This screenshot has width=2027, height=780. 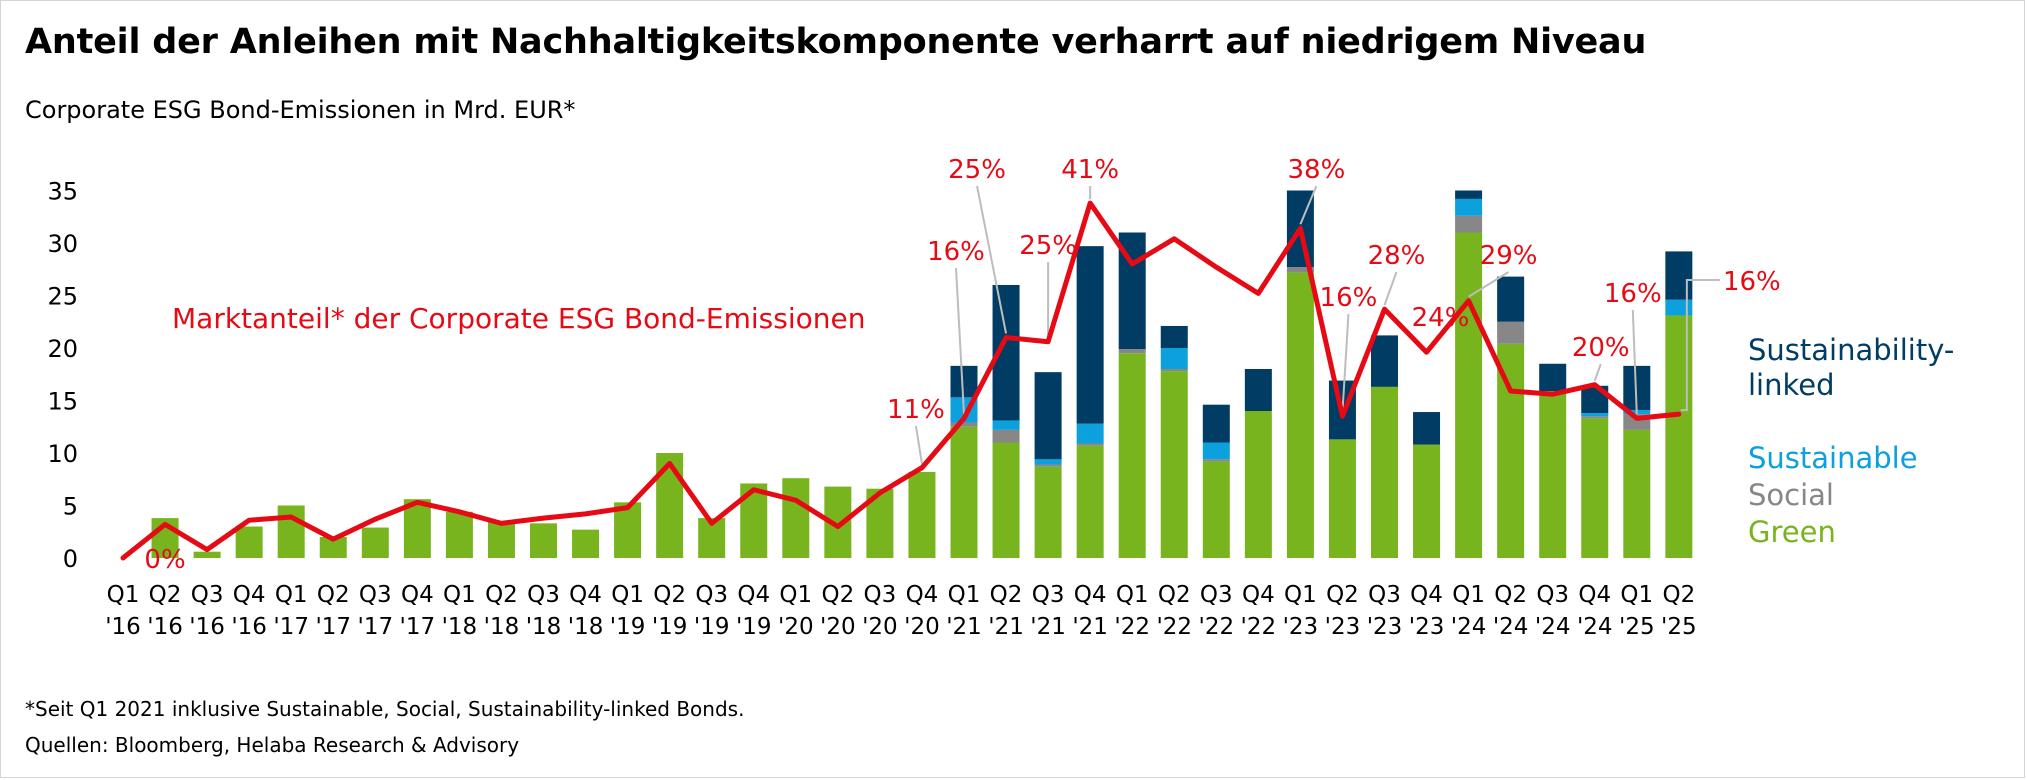 I want to click on legend-label-social: Social, so click(x=1791, y=495).